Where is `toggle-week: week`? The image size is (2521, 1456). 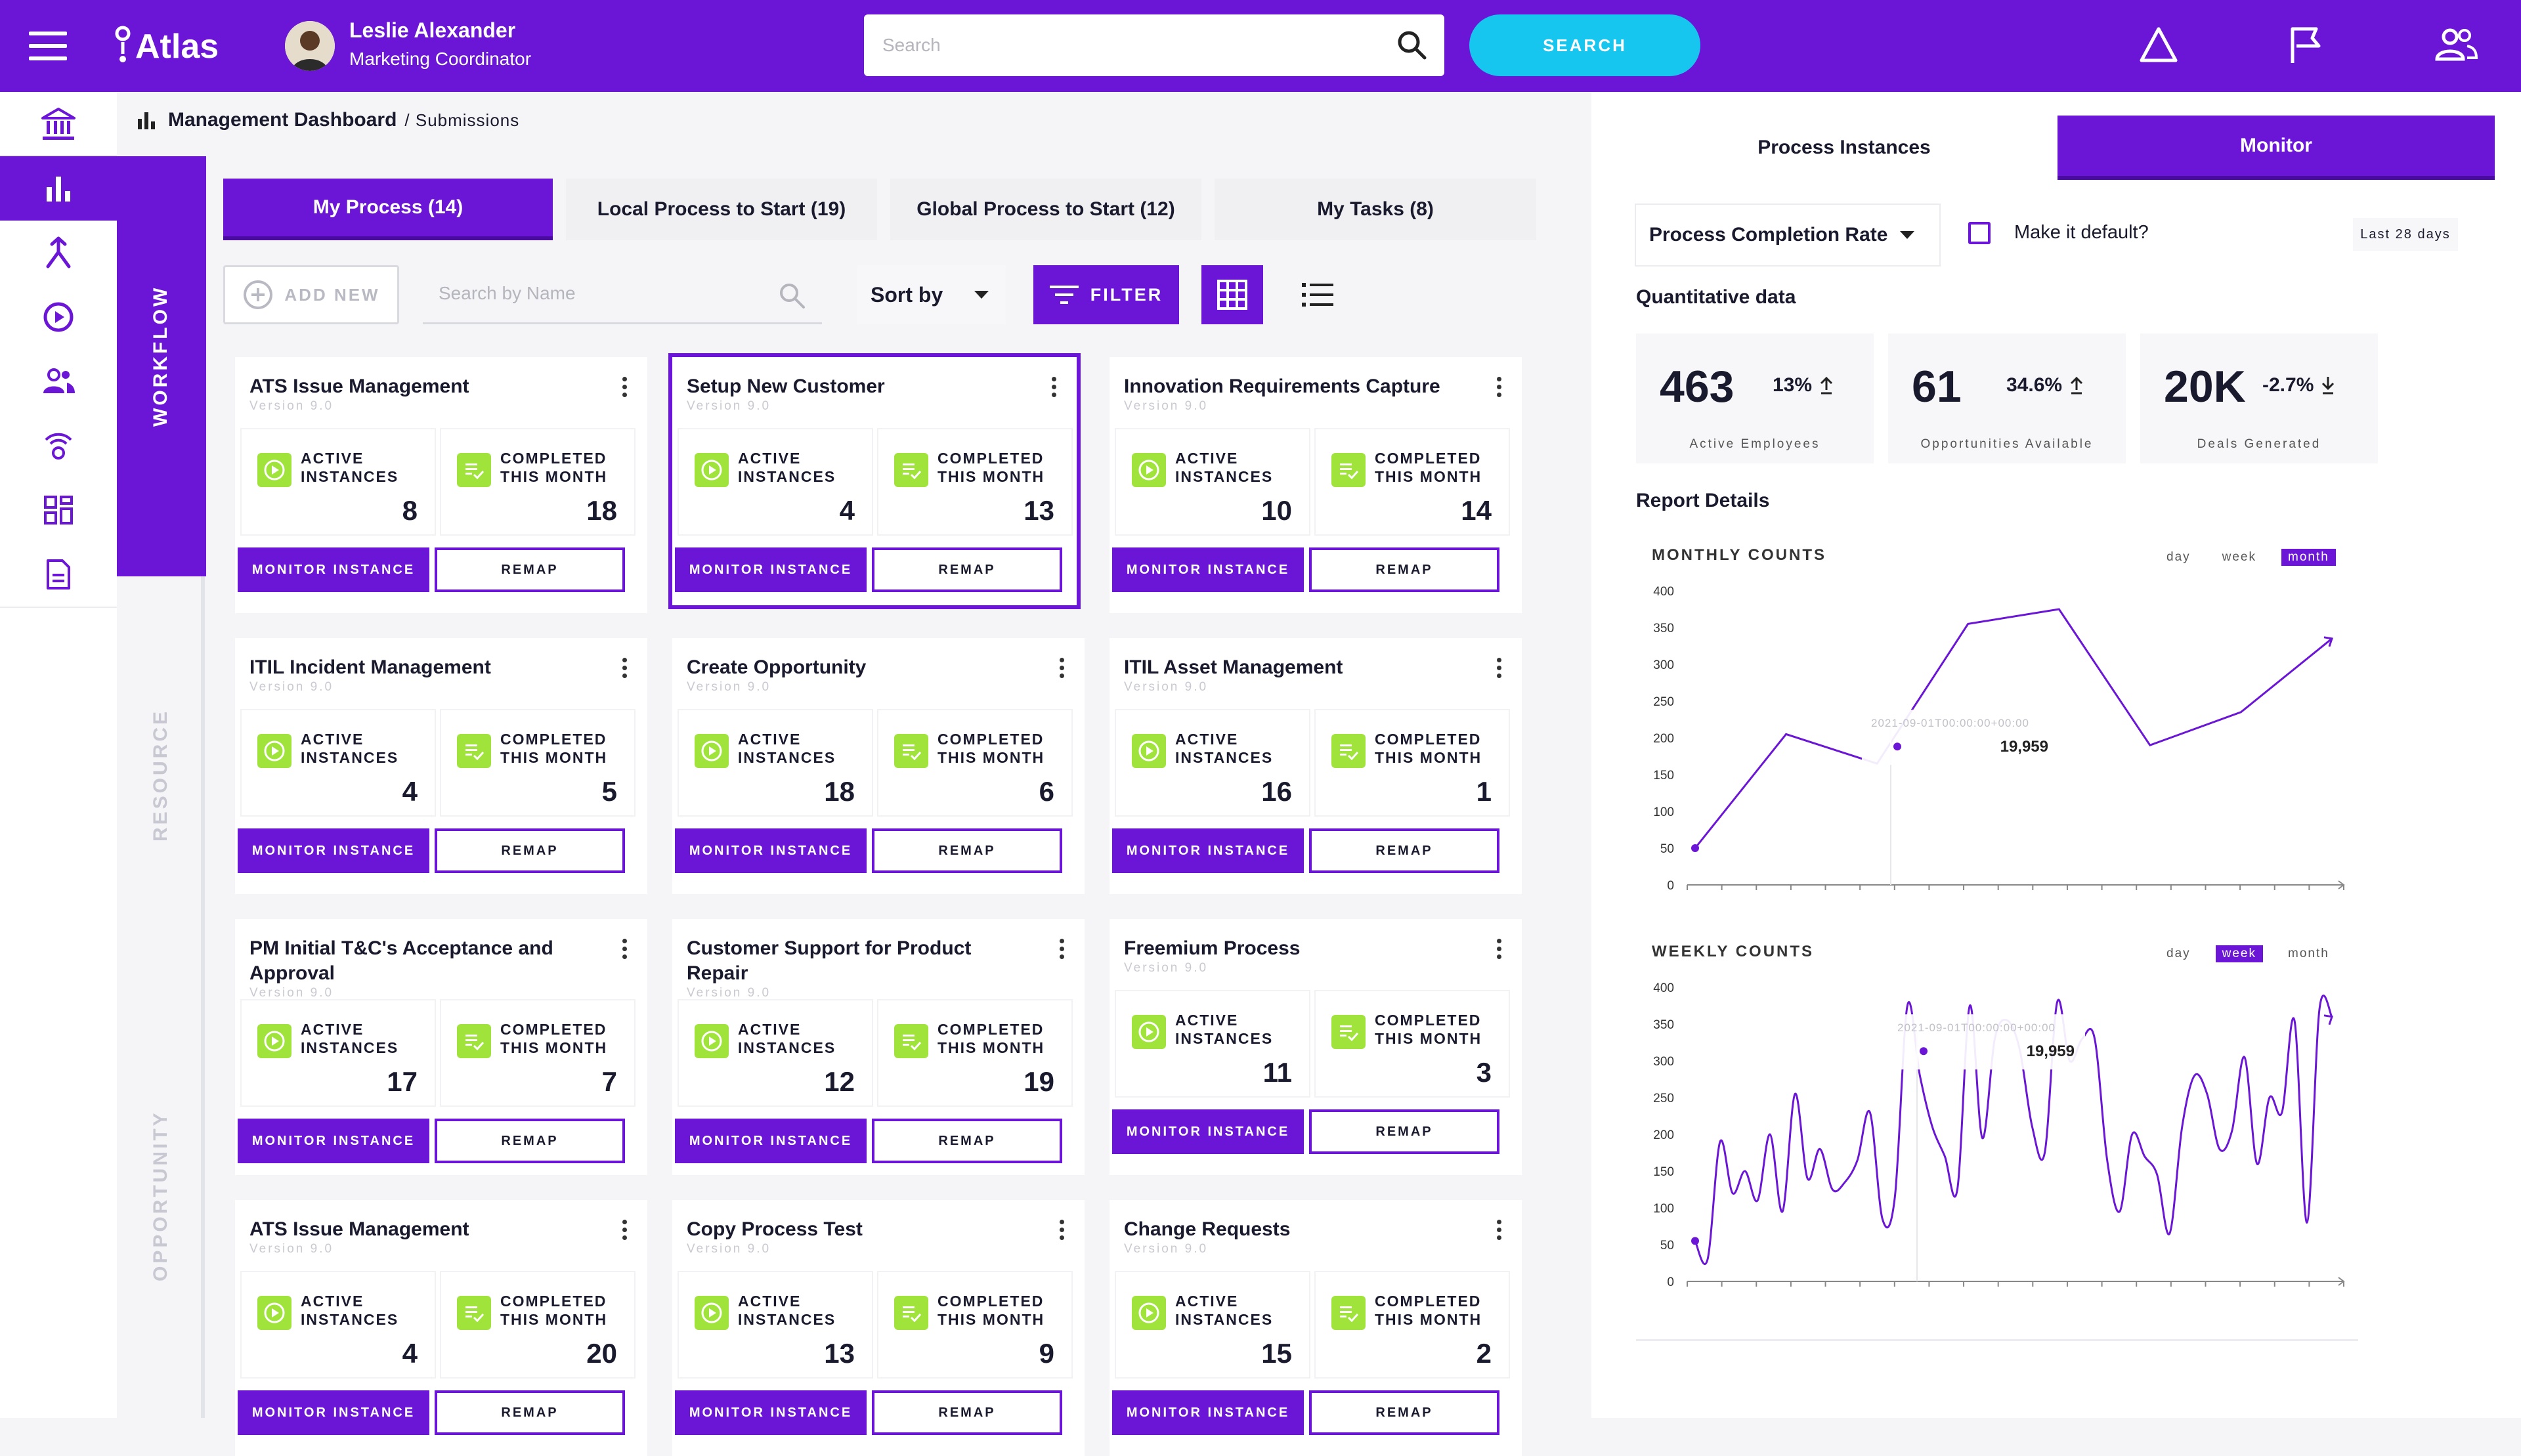
toggle-week: week is located at coordinates (2239, 557).